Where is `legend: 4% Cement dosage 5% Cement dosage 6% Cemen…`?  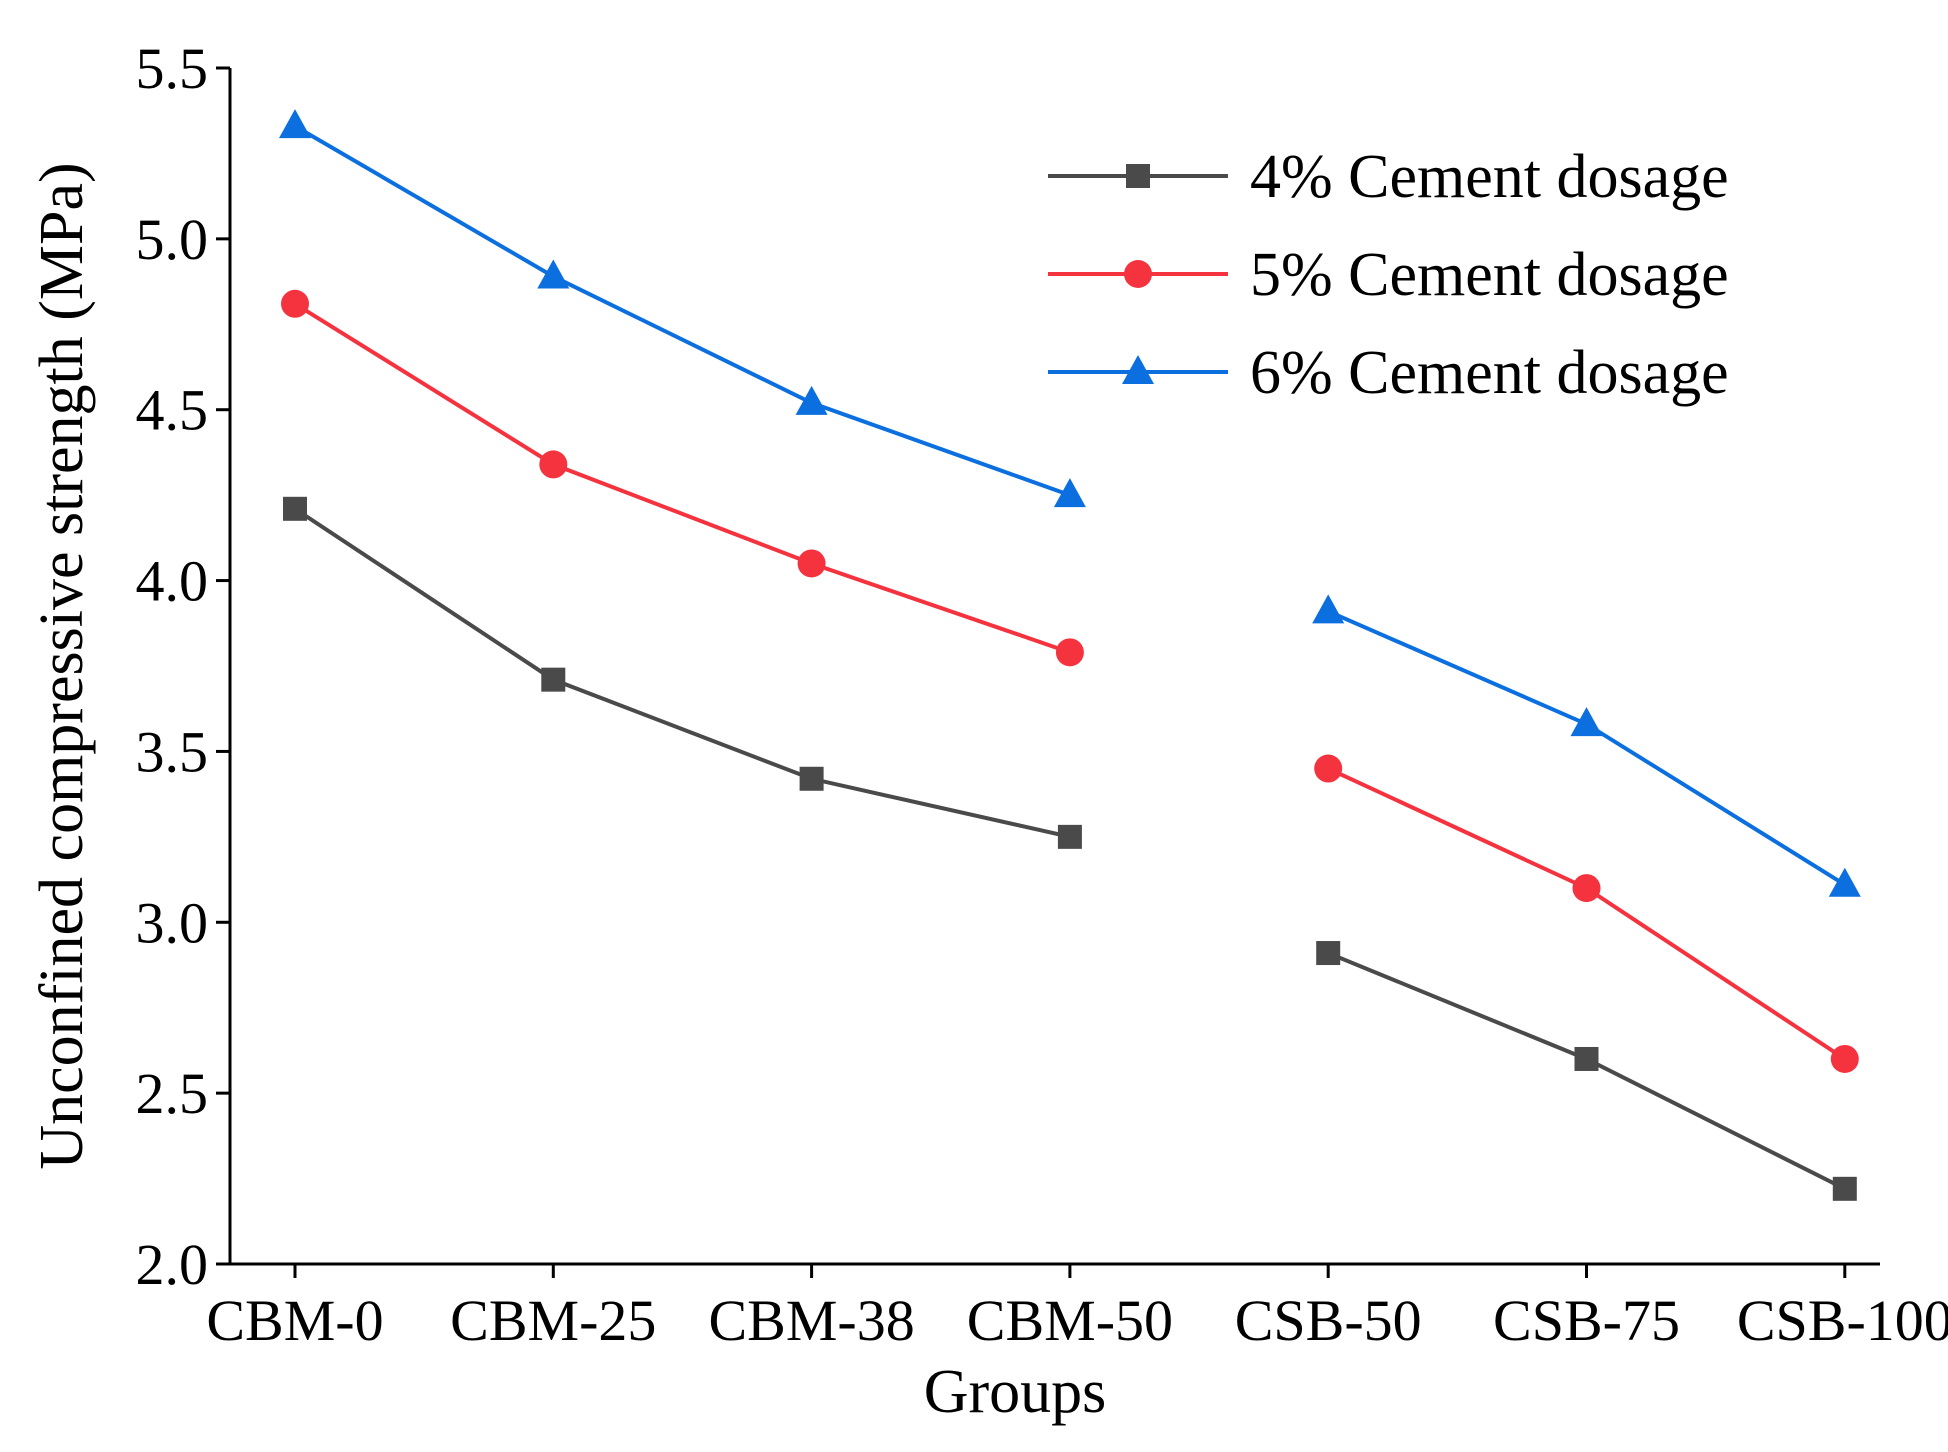 legend: 4% Cement dosage 5% Cement dosage 6% Cemen… is located at coordinates (1388, 275).